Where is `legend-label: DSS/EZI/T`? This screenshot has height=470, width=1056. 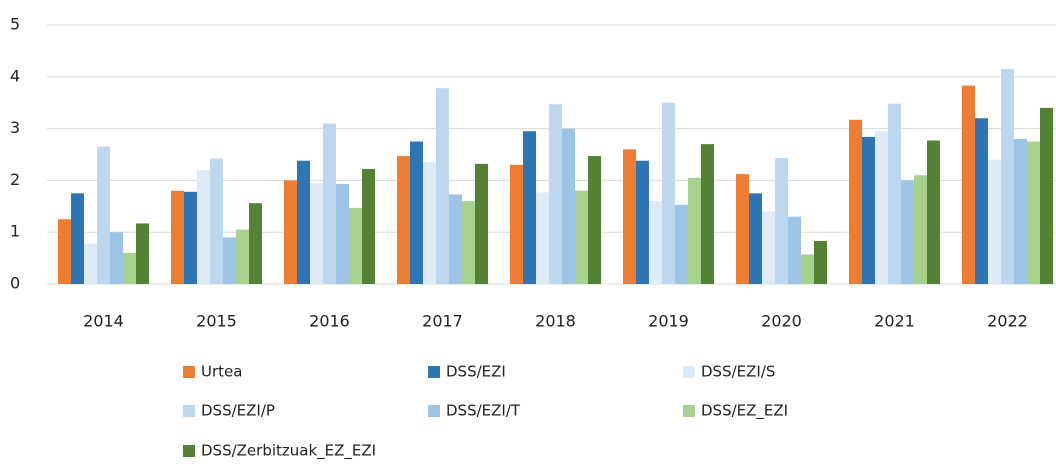 legend-label: DSS/EZI/T is located at coordinates (483, 411).